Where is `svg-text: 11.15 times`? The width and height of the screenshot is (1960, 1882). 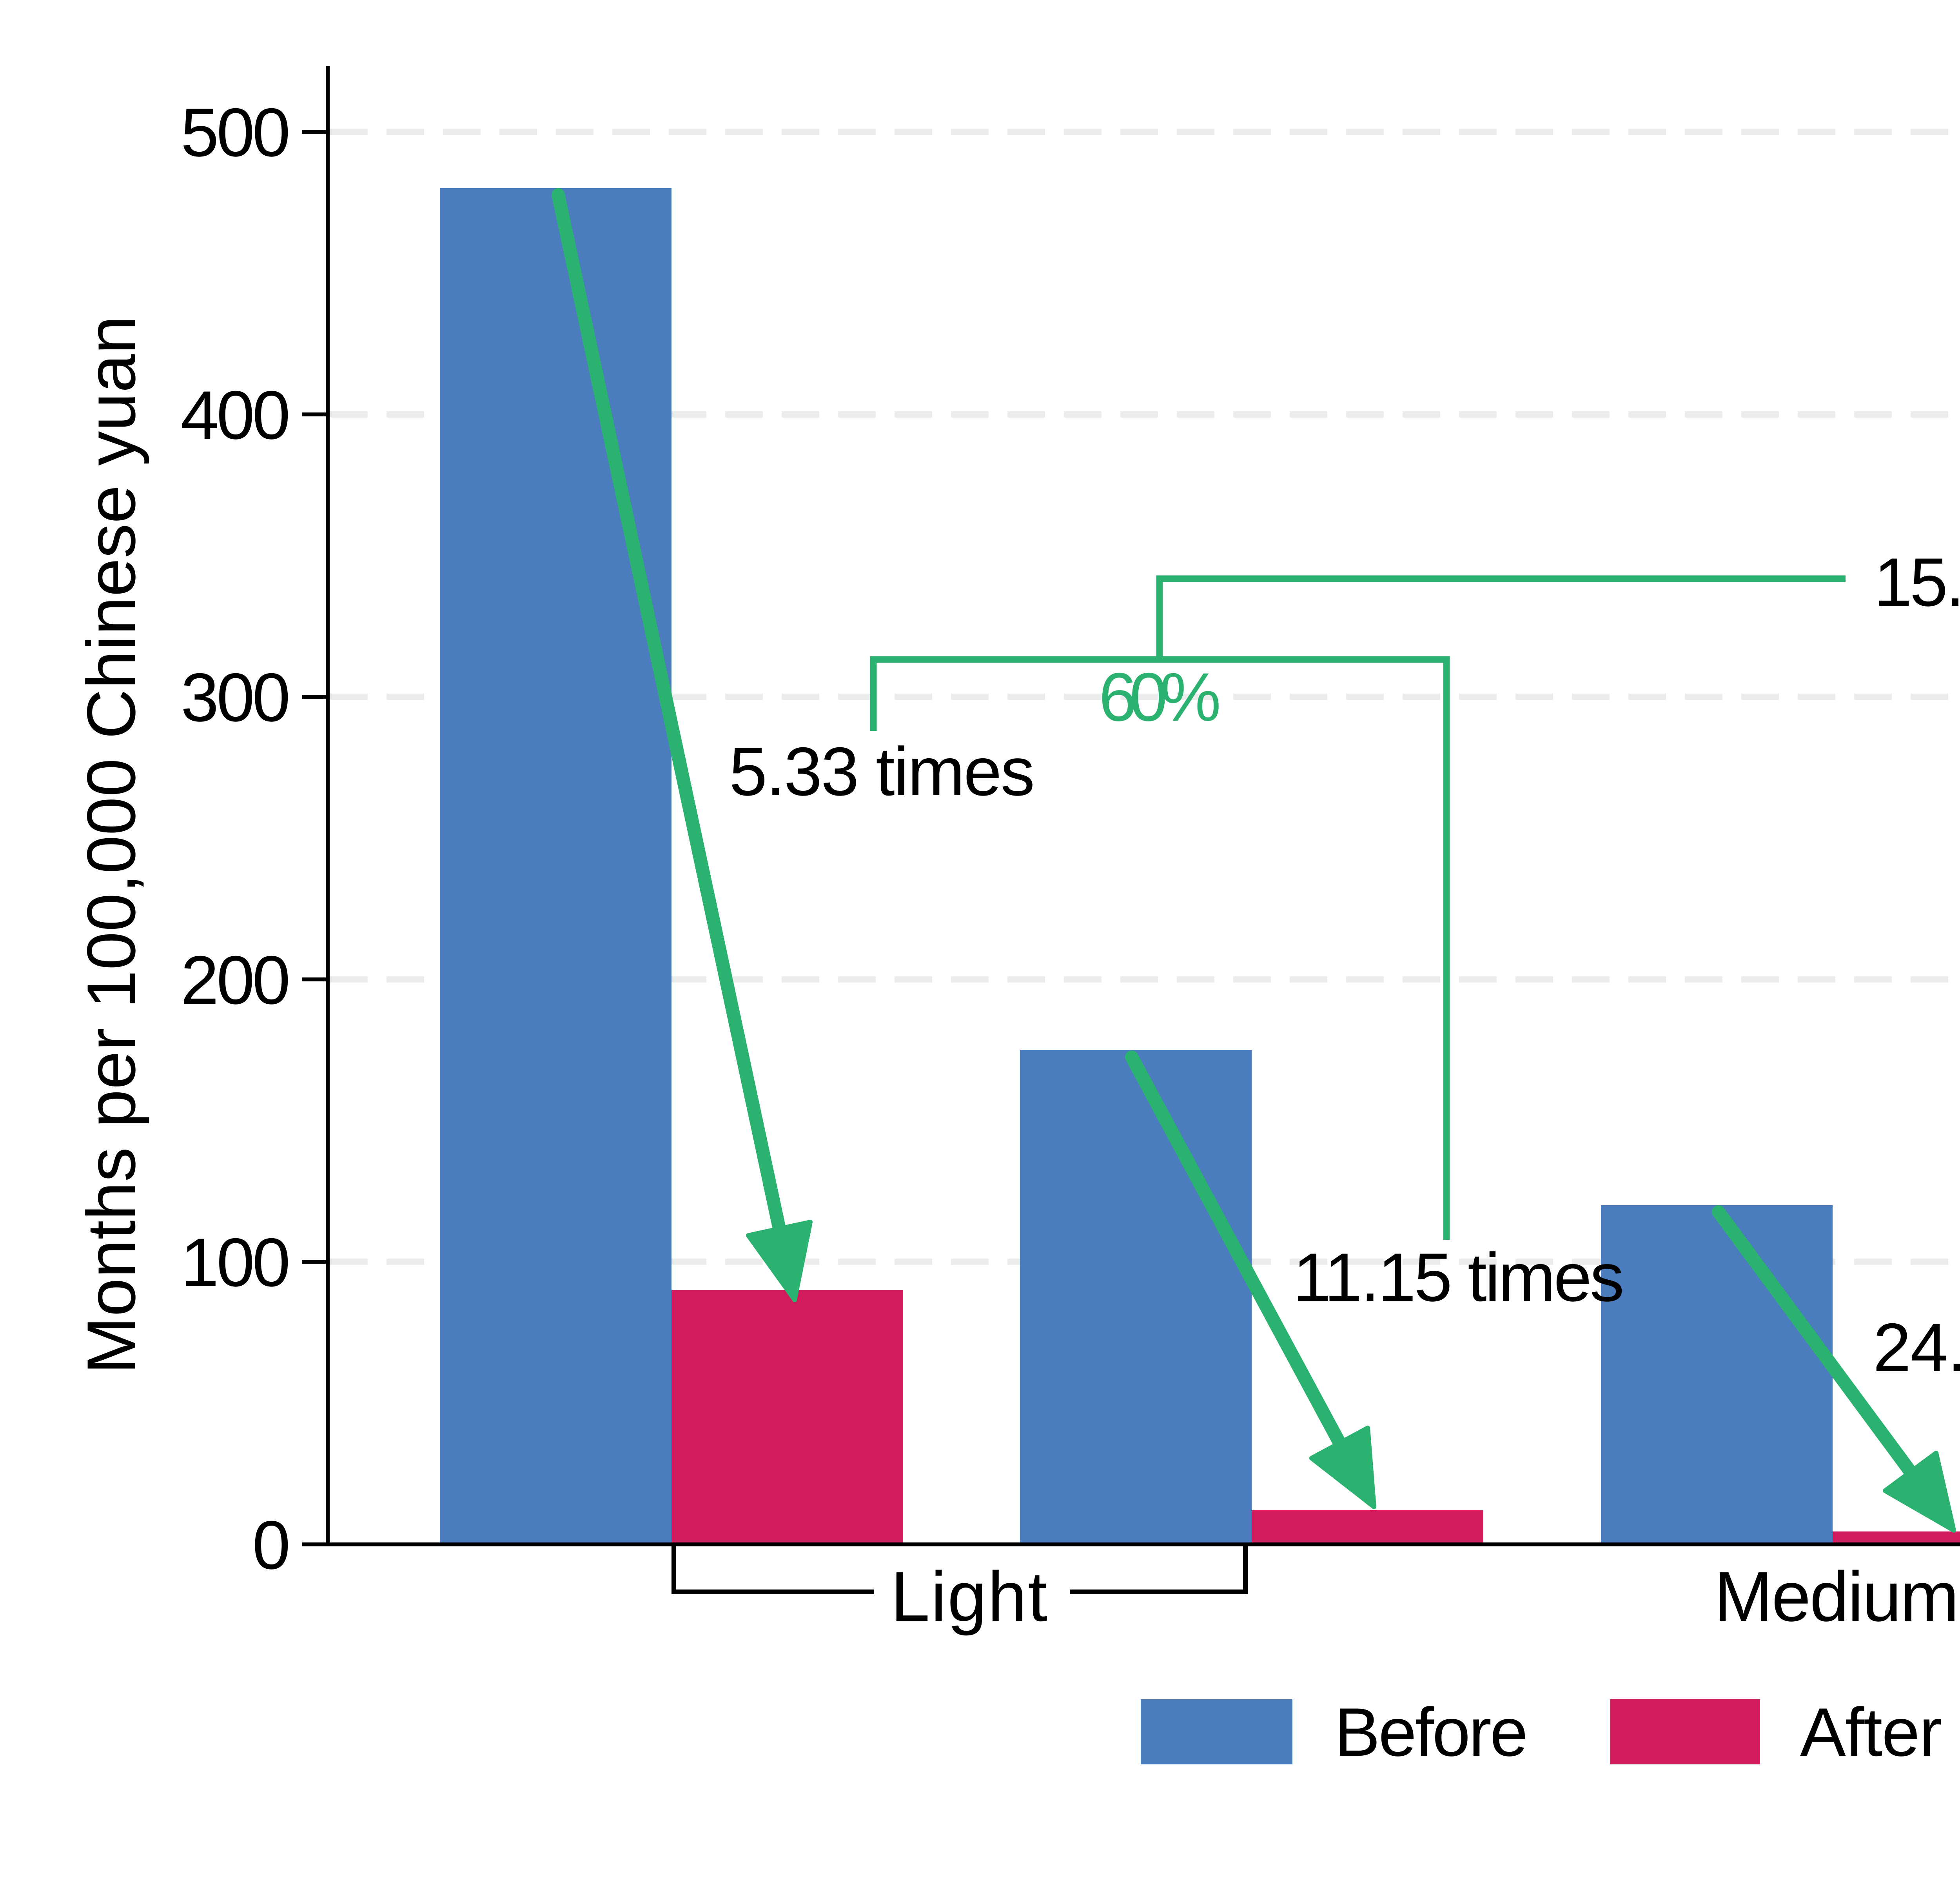 svg-text: 11.15 times is located at coordinates (1458, 1277).